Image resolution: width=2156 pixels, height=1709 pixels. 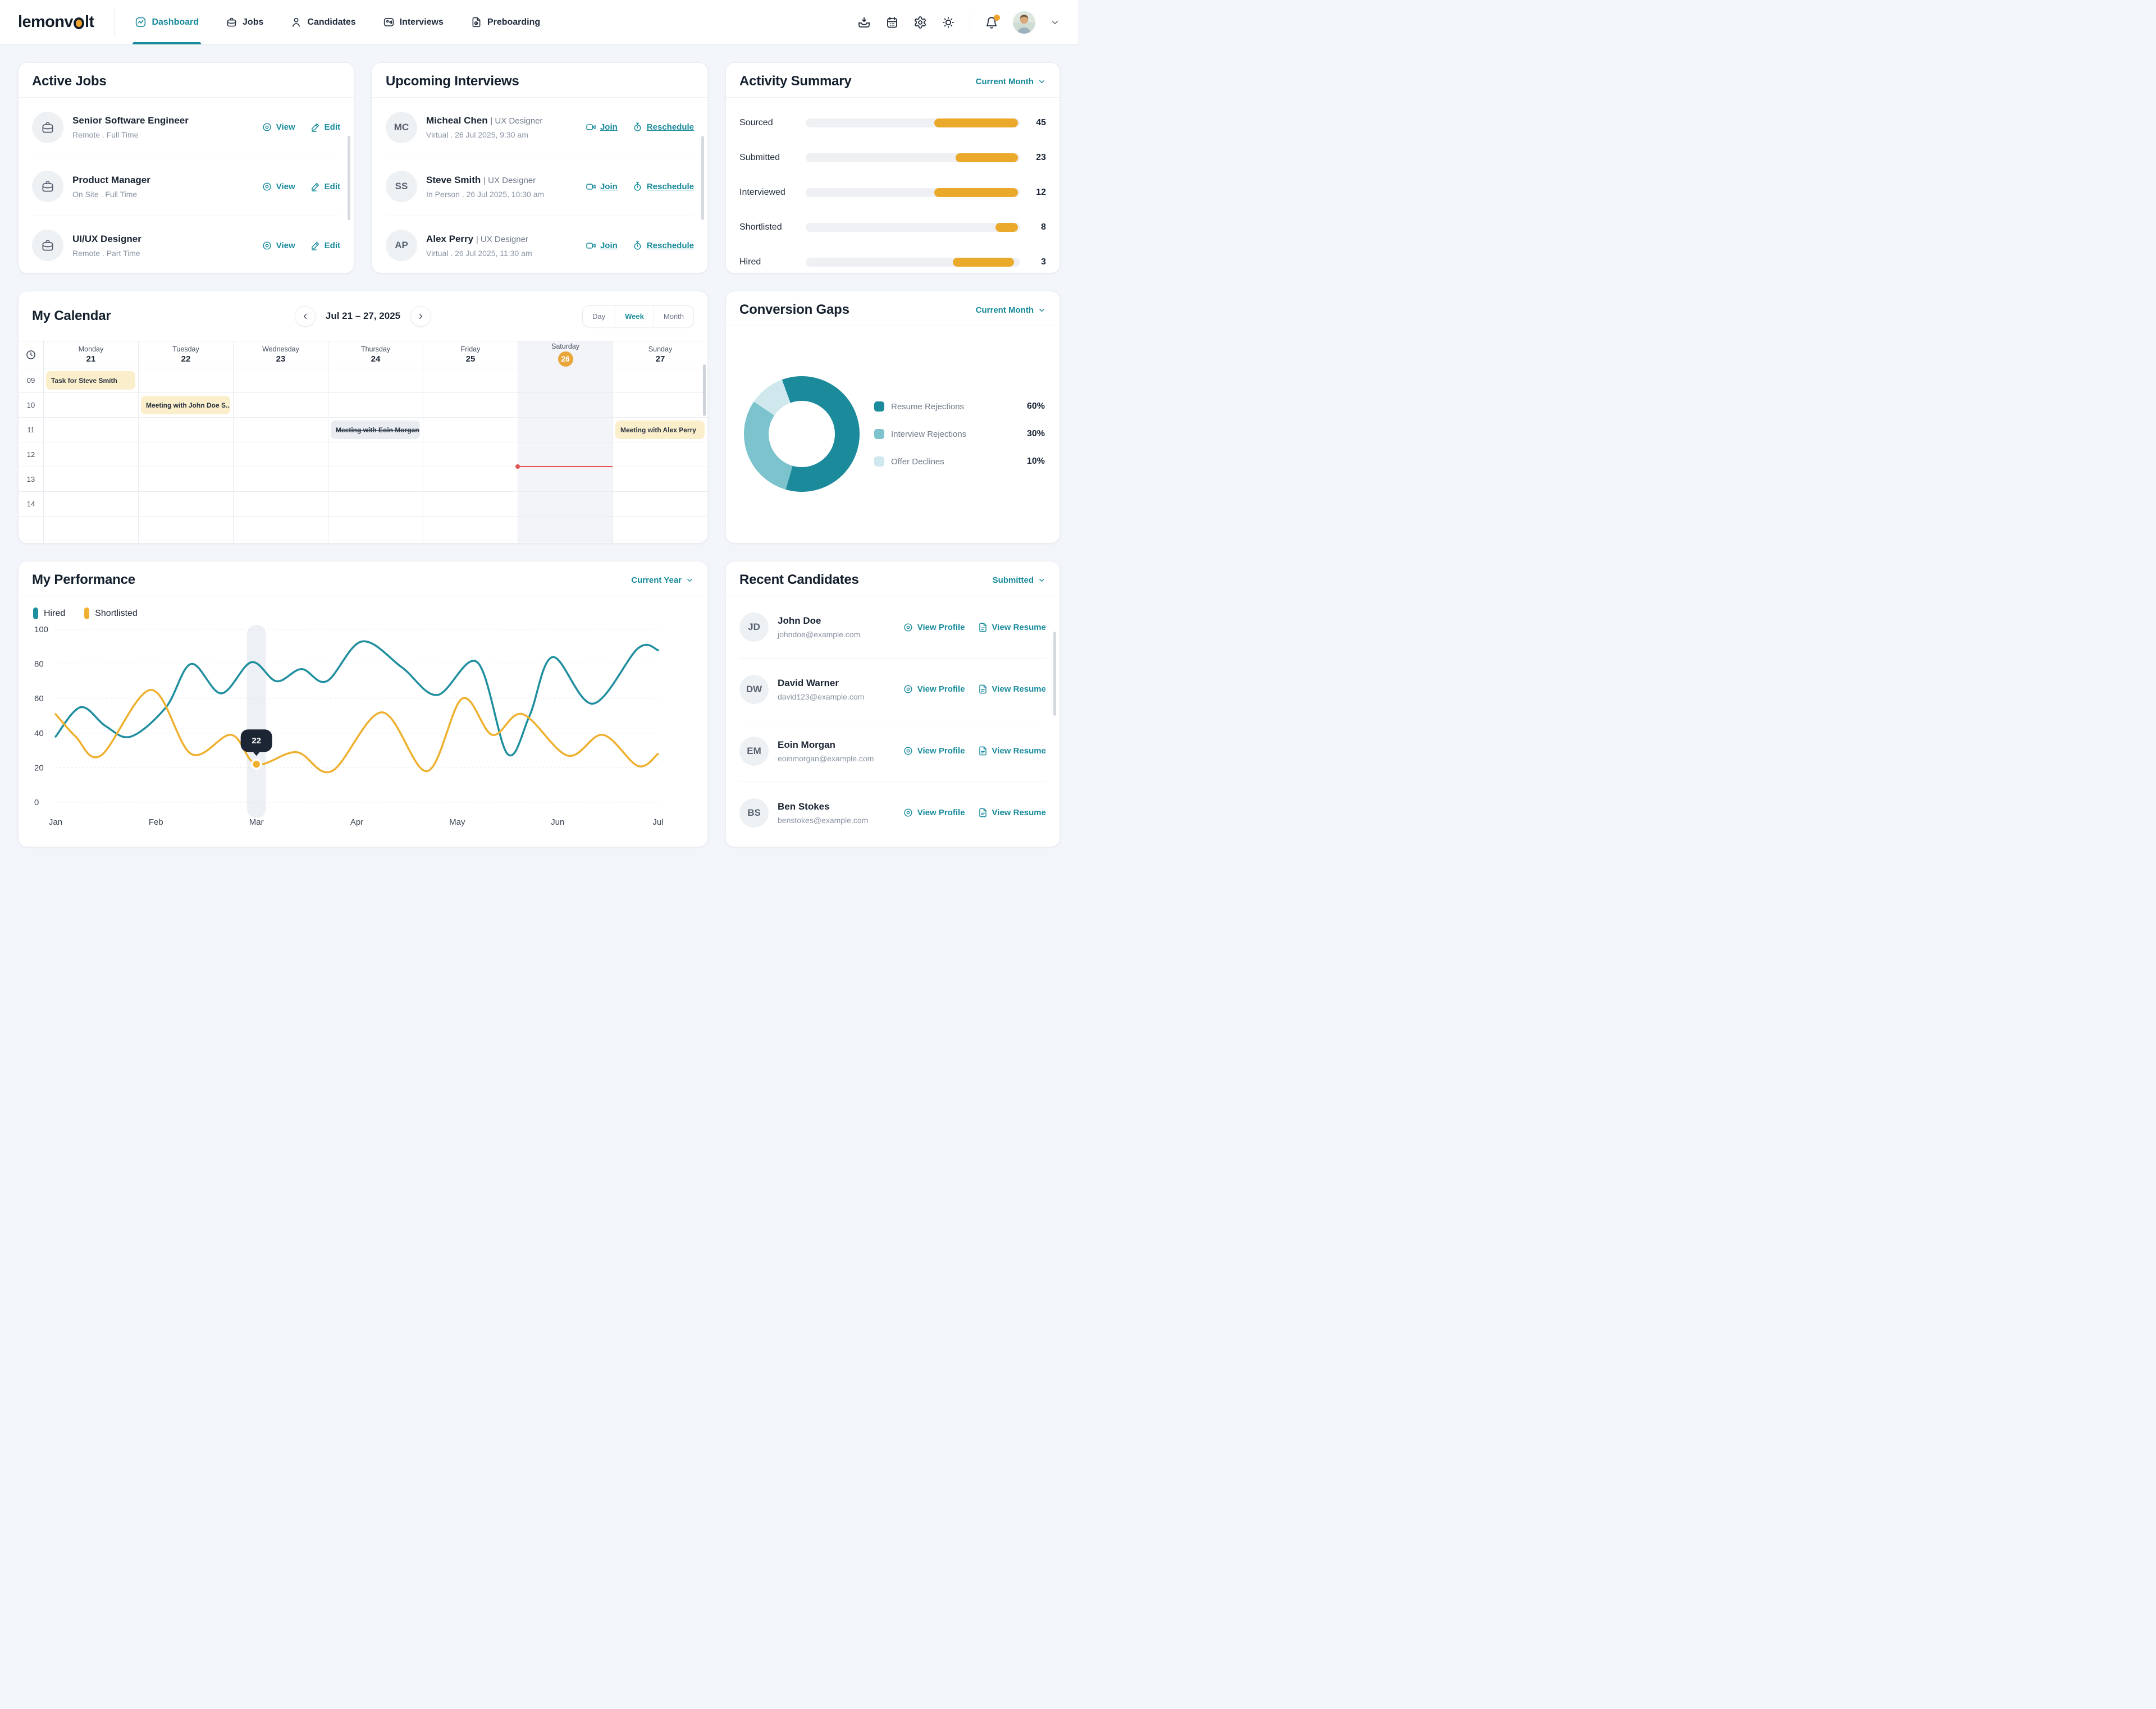 I want to click on profile-chevron-down-icon, so click(x=1055, y=22).